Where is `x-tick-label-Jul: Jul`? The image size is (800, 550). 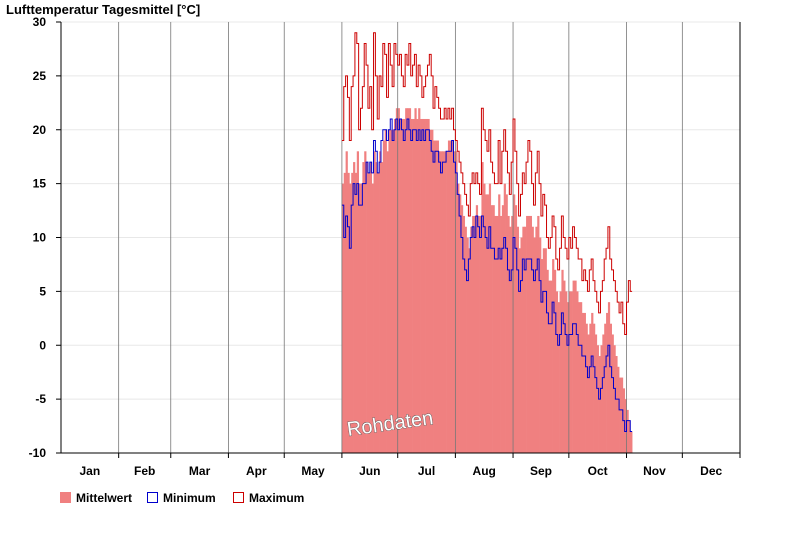 x-tick-label-Jul: Jul is located at coordinates (426, 471).